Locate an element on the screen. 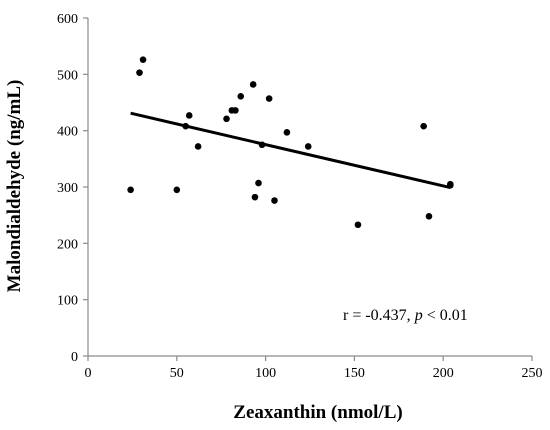 Image resolution: width=550 pixels, height=430 pixels. y-axis-title: Malondialdehyde (ng/mL) is located at coordinates (14, 186).